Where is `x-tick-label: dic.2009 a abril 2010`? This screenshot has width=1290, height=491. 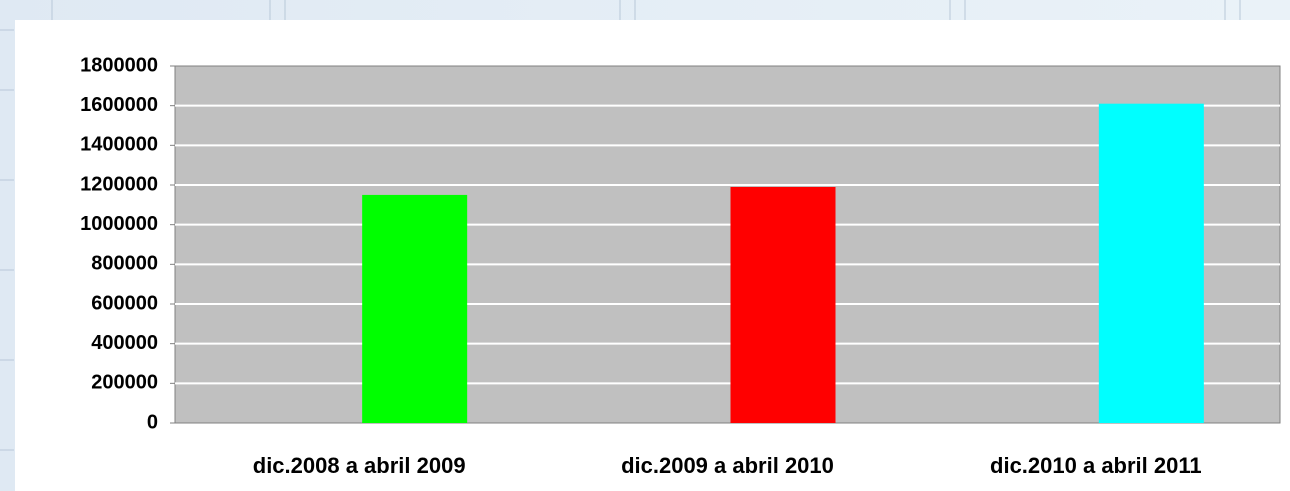
x-tick-label: dic.2009 a abril 2010 is located at coordinates (727, 465).